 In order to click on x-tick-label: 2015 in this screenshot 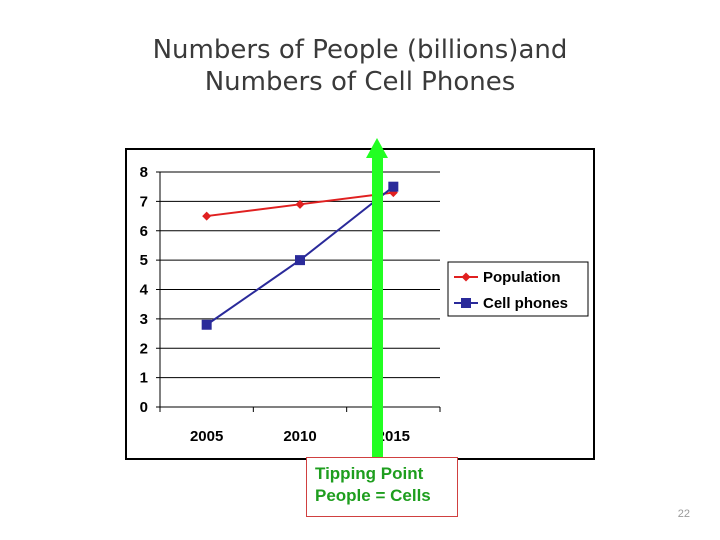, I will do `click(393, 436)`.